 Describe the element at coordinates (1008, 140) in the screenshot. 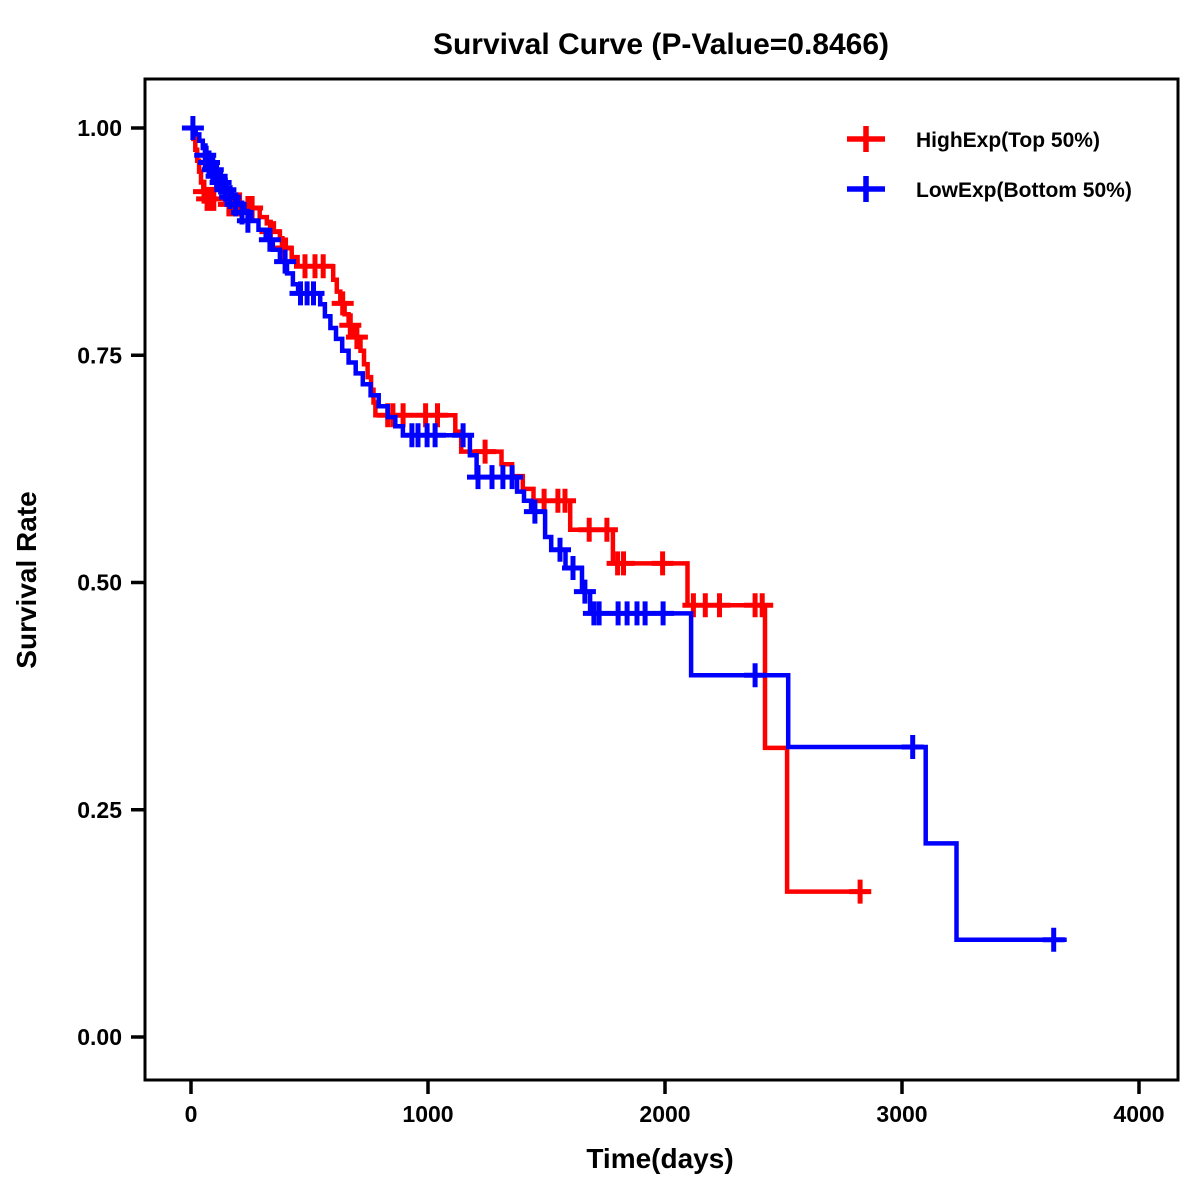

I see `legend-label-highexp: HighExp(Top 50%)` at that location.